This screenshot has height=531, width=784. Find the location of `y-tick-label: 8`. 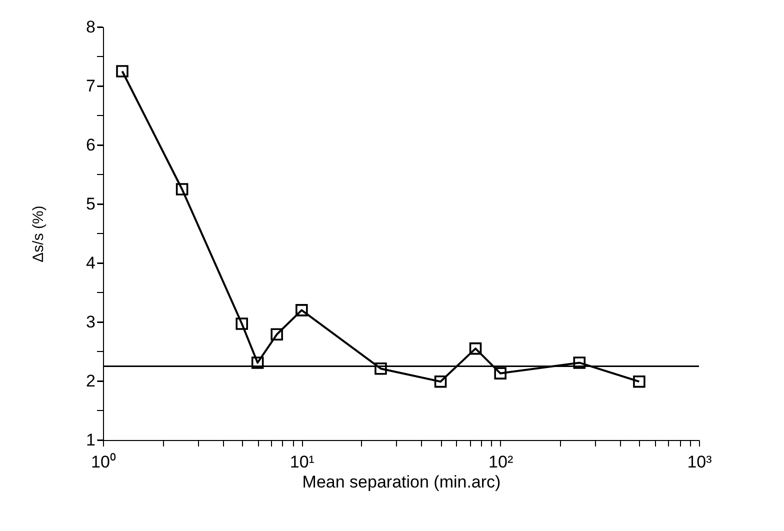

y-tick-label: 8 is located at coordinates (91, 27).